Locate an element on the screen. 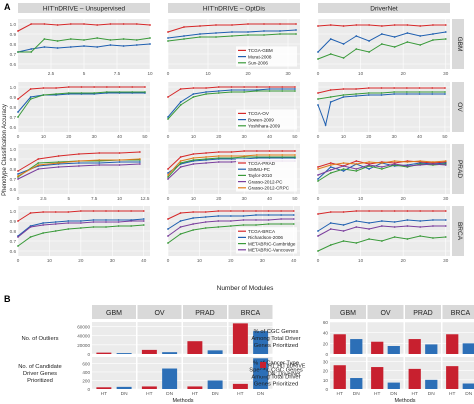 This screenshot has width=474, height=404. legend-label: Taylor-2010 is located at coordinates (260, 175).